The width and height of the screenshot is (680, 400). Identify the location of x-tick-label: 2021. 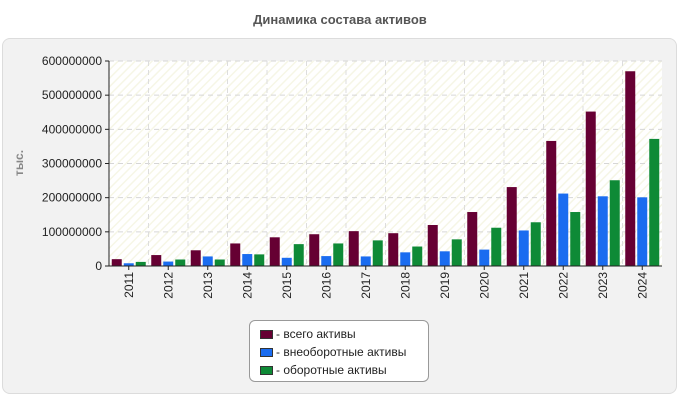
(524, 285).